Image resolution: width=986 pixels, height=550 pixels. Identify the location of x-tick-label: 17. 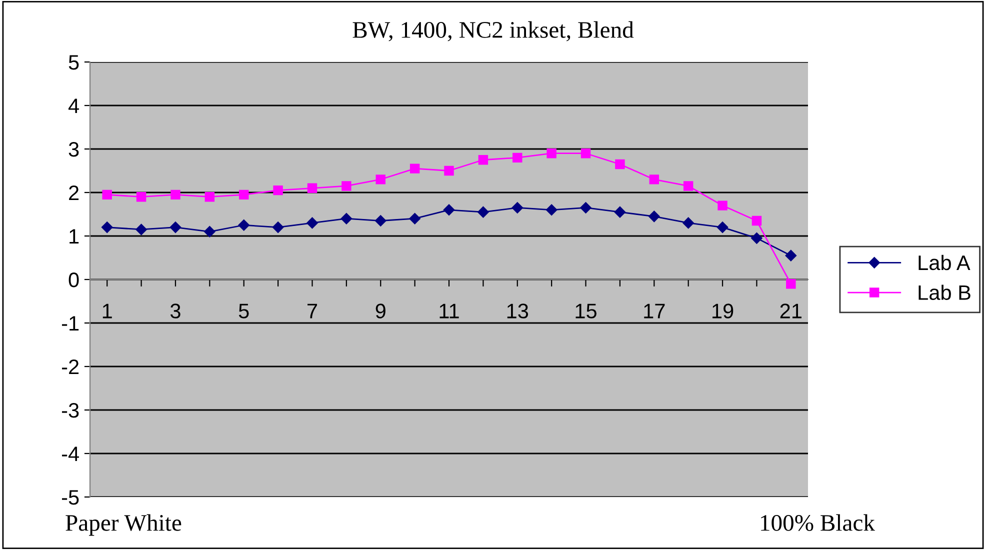
(654, 311).